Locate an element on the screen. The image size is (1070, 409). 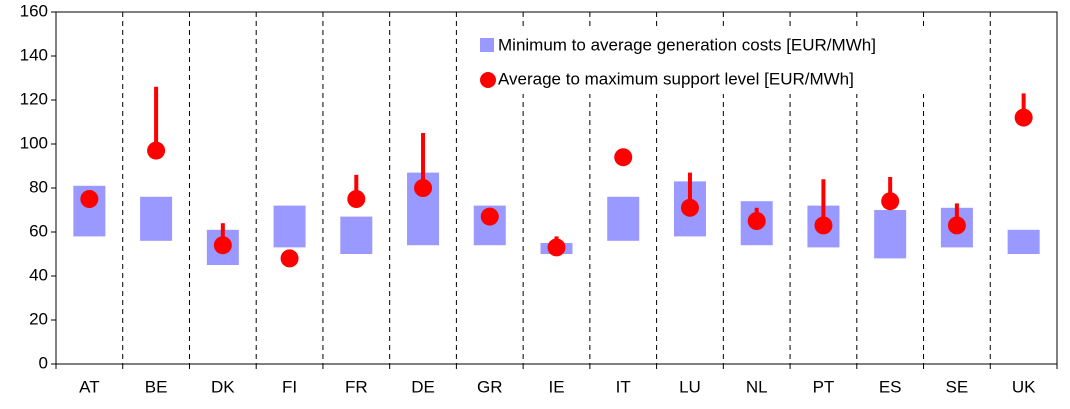
y-tick-label: 120 is located at coordinates (34, 98).